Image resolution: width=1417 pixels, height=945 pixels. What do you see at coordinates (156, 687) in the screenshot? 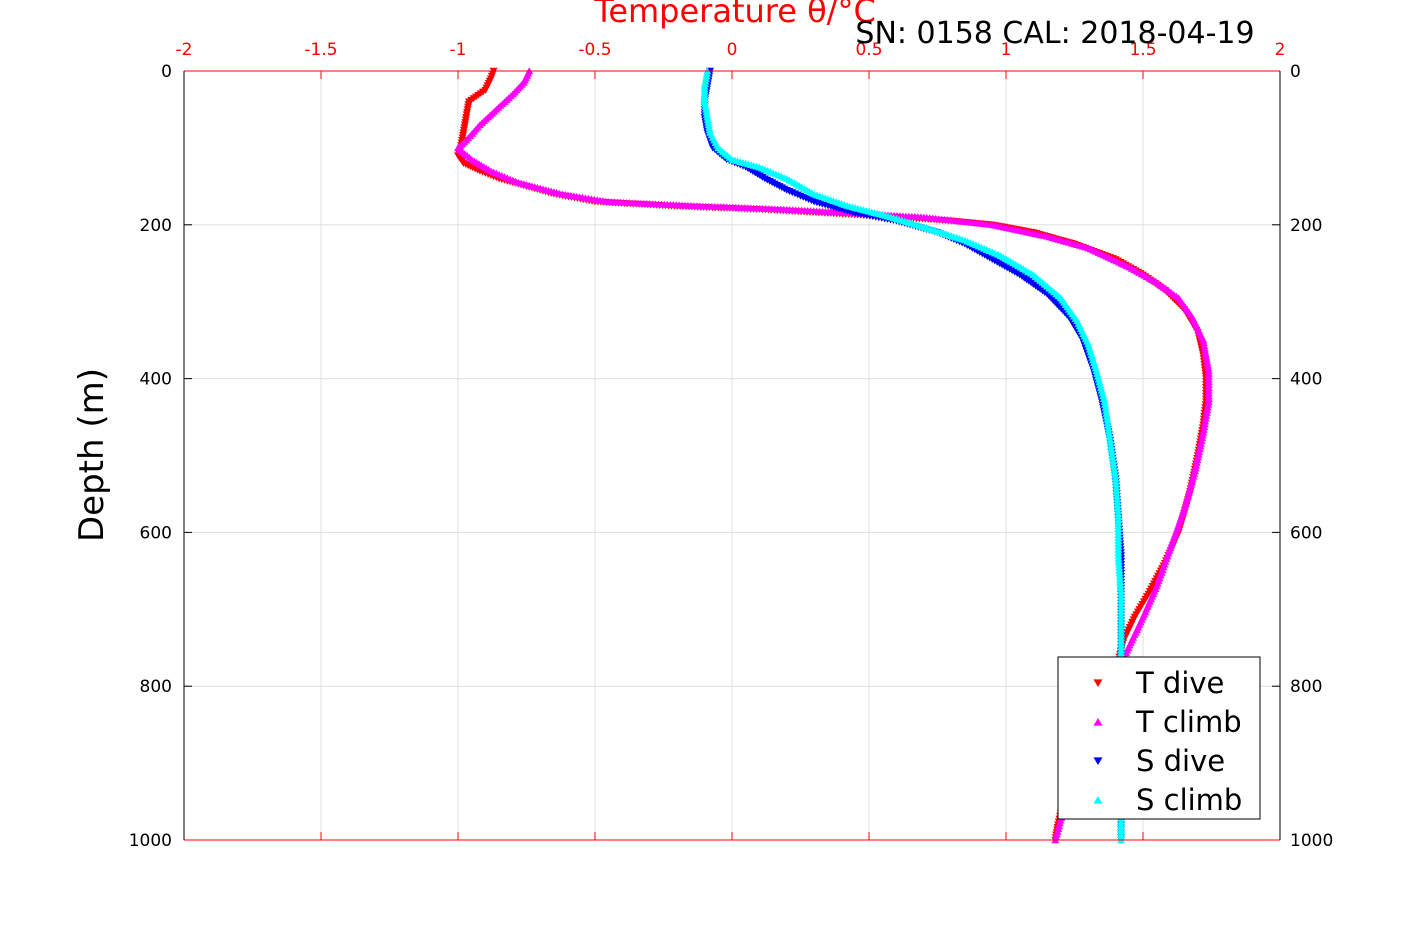
I see `y-tick-label-left: 800` at bounding box center [156, 687].